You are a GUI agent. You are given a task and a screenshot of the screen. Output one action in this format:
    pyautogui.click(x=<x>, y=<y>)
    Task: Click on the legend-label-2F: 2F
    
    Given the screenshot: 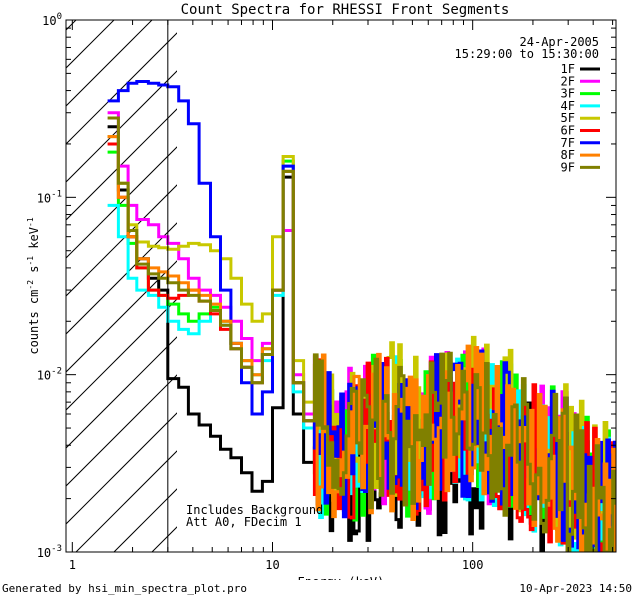 What is the action you would take?
    pyautogui.click(x=568, y=81)
    